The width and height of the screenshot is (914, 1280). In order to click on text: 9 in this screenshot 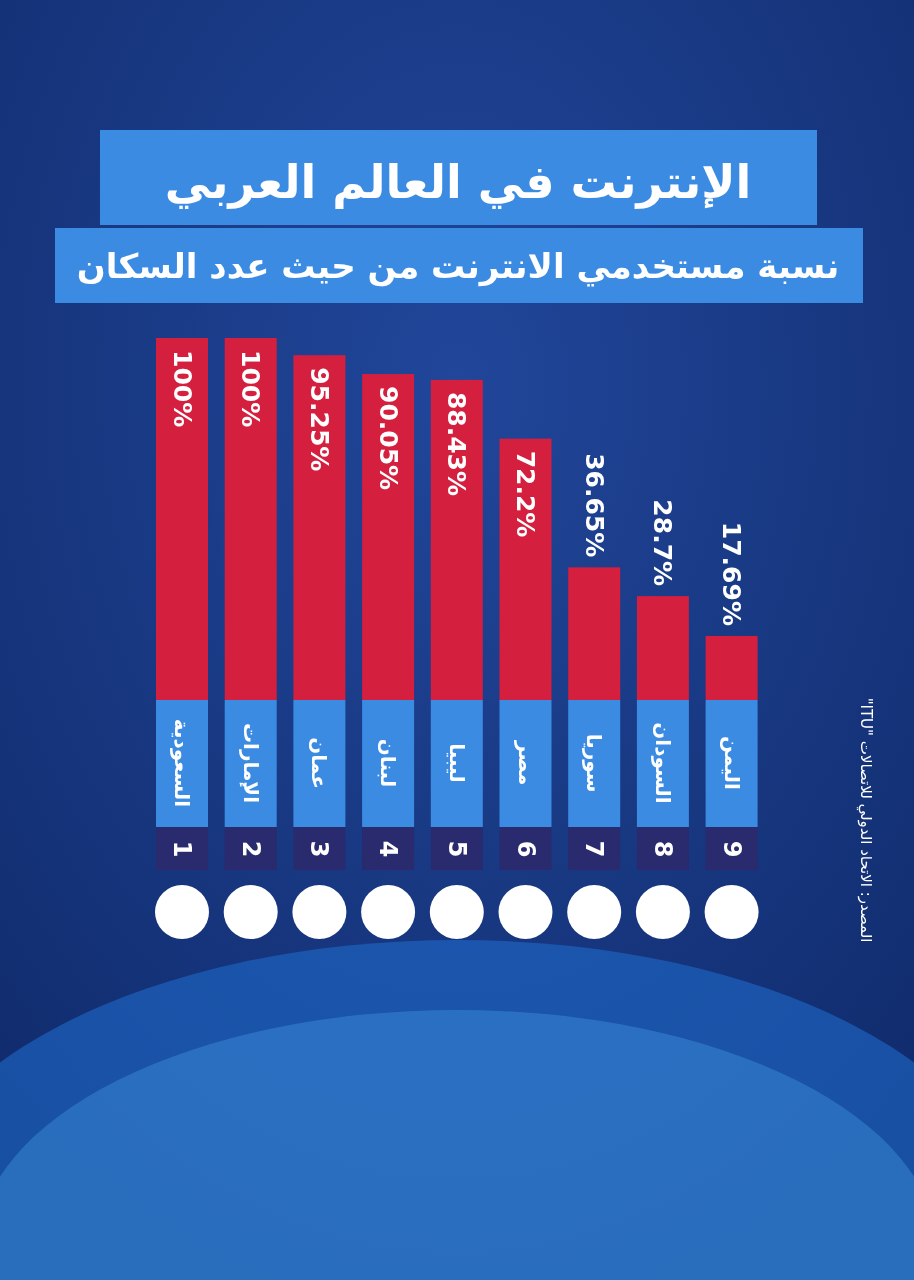, I will do `click(731, 849)`.